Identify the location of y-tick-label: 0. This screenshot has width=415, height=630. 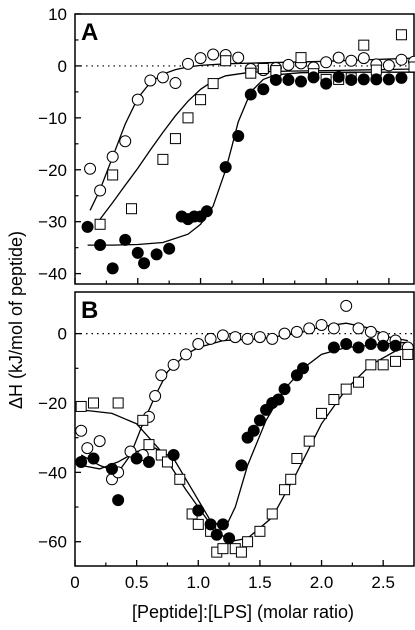
(62, 334).